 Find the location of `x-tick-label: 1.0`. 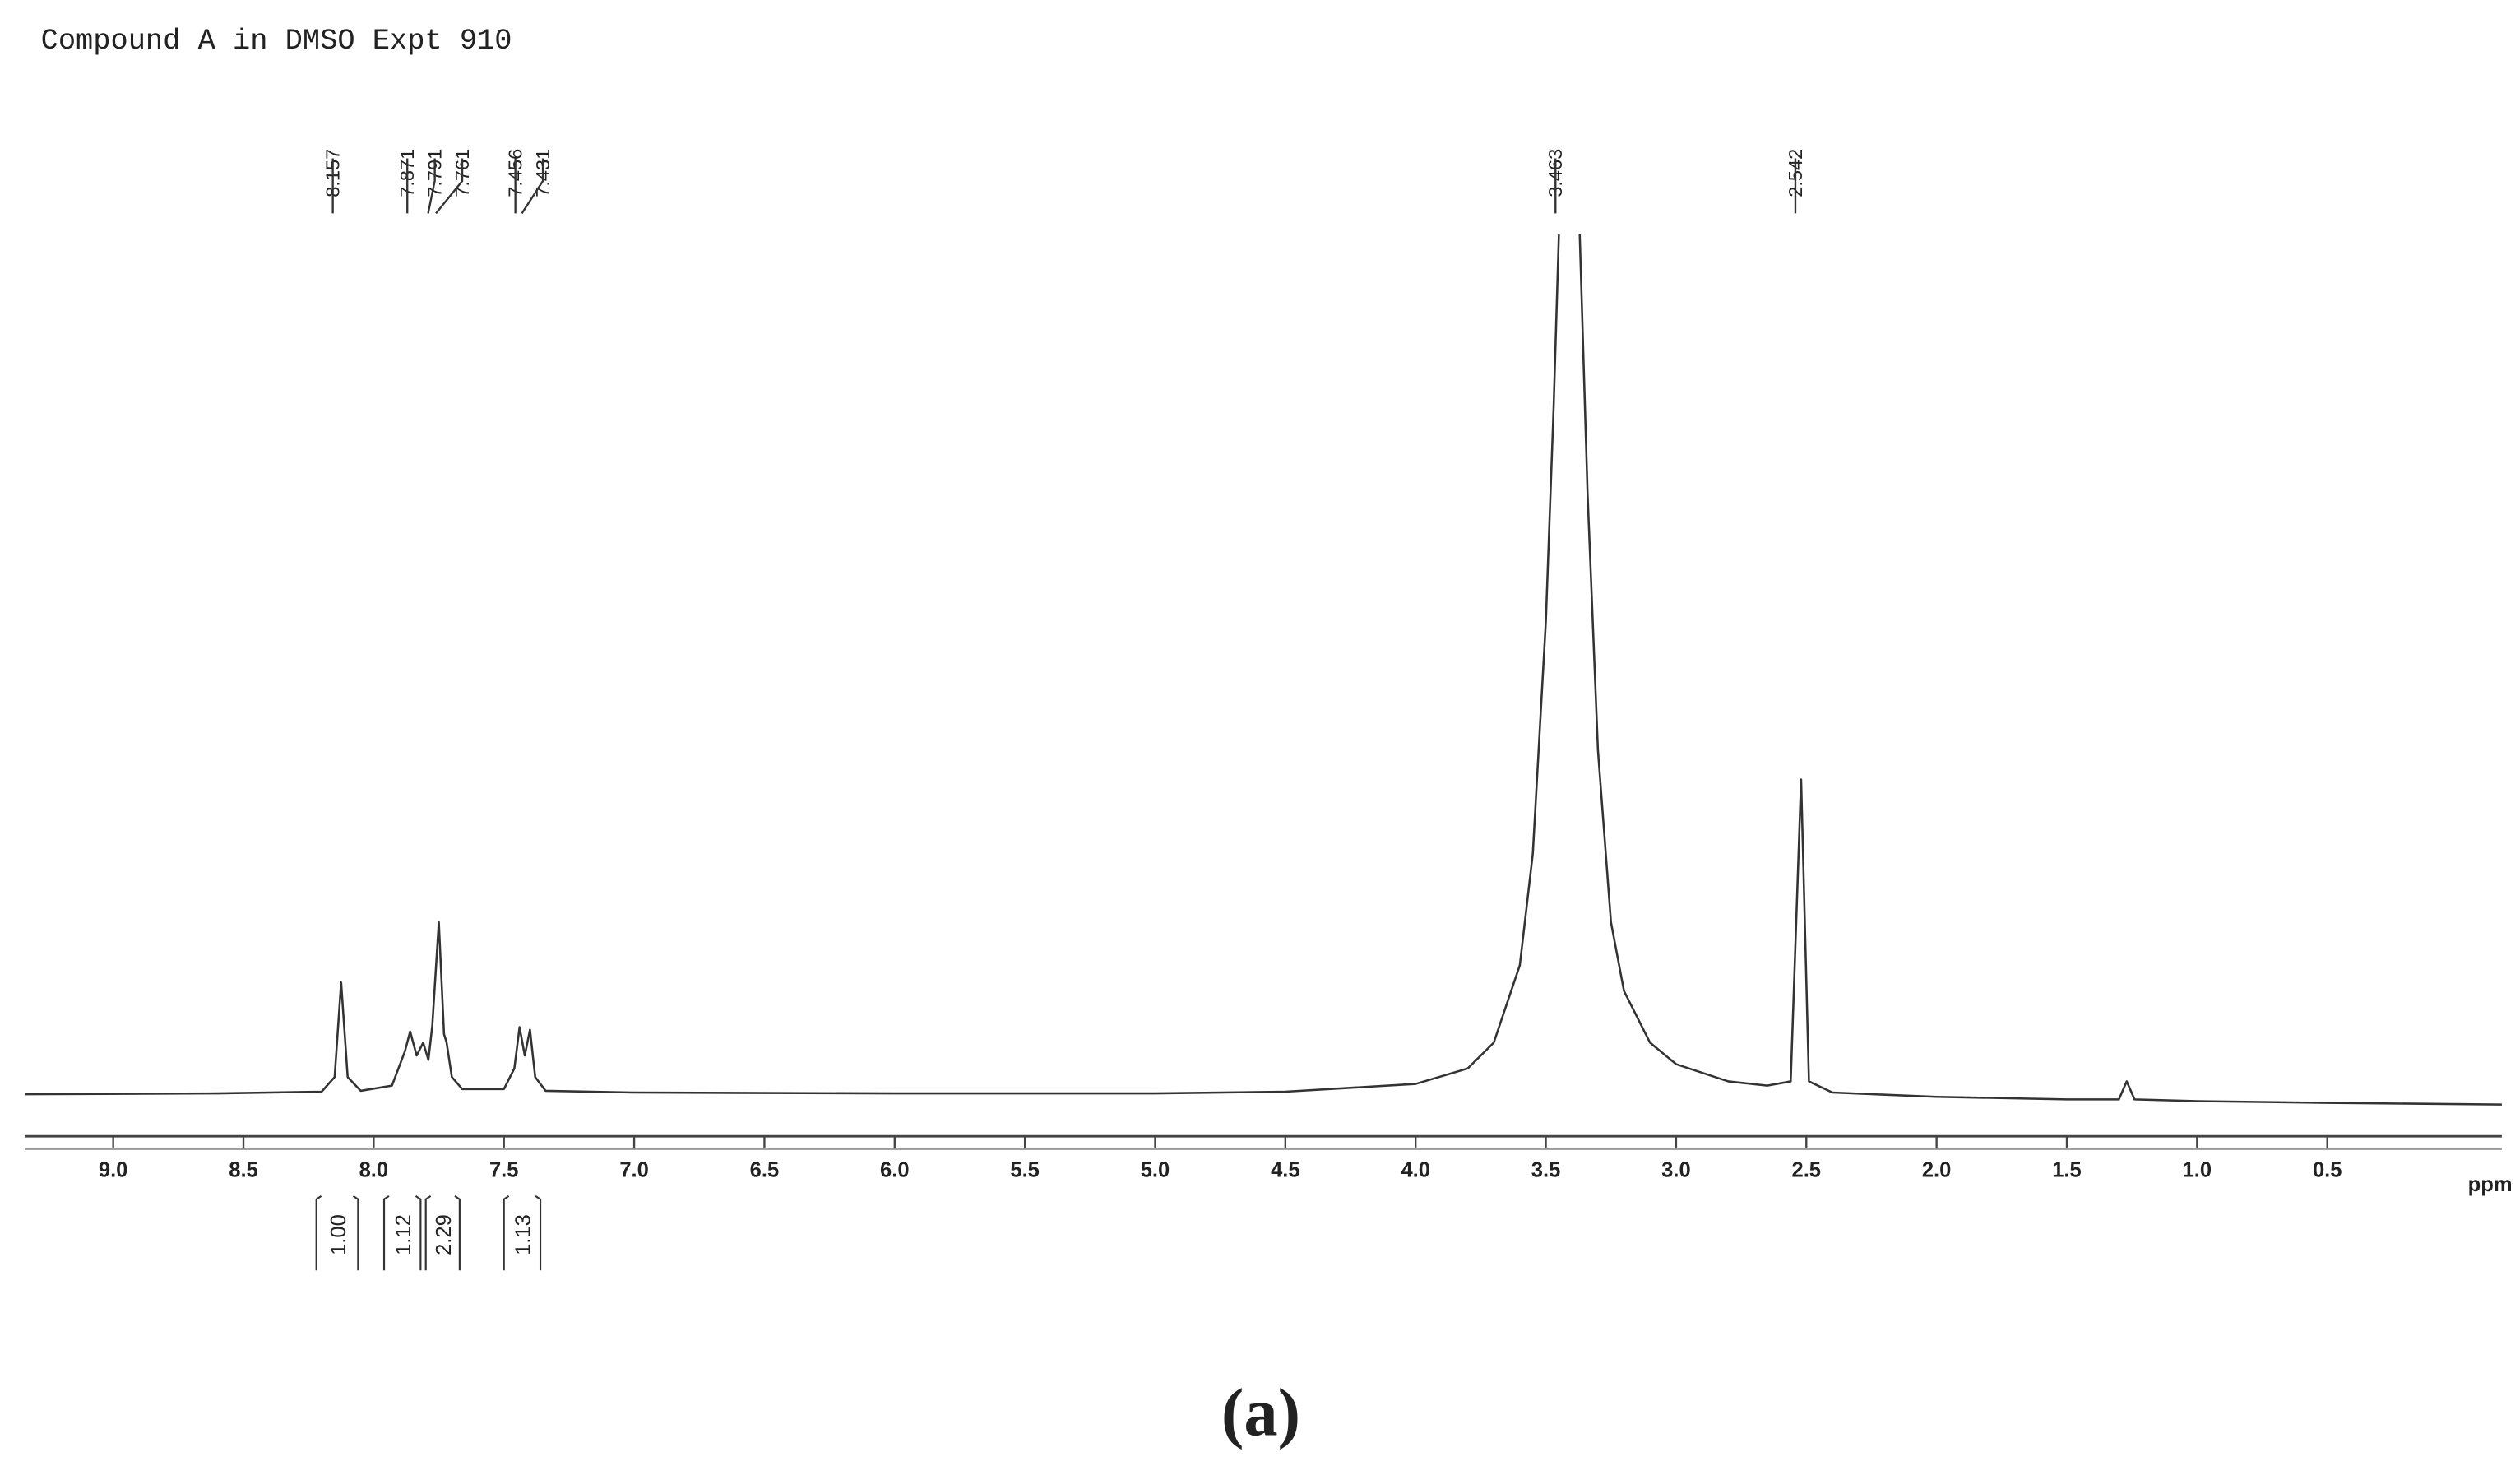

x-tick-label: 1.0 is located at coordinates (2197, 1169).